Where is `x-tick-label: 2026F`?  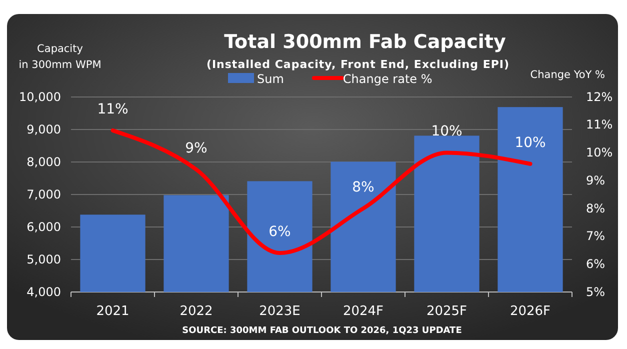
x-tick-label: 2026F is located at coordinates (530, 312).